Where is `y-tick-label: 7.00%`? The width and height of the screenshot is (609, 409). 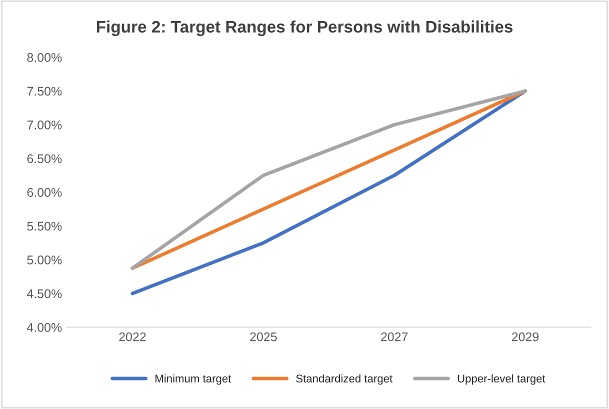
y-tick-label: 7.00% is located at coordinates (44, 125).